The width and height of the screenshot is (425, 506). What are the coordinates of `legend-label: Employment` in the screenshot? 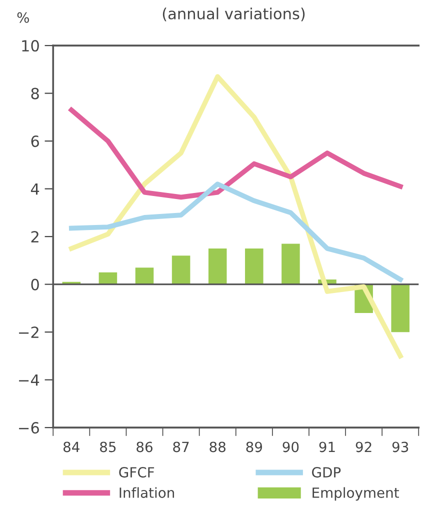 It's located at (355, 494).